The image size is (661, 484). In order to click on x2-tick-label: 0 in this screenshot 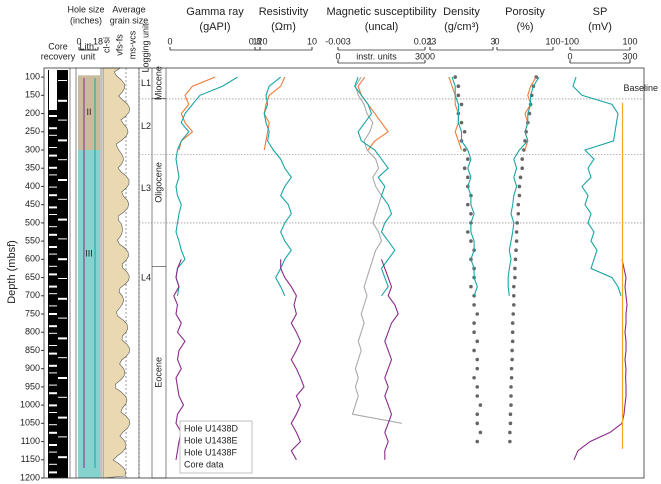, I will do `click(337, 56)`.